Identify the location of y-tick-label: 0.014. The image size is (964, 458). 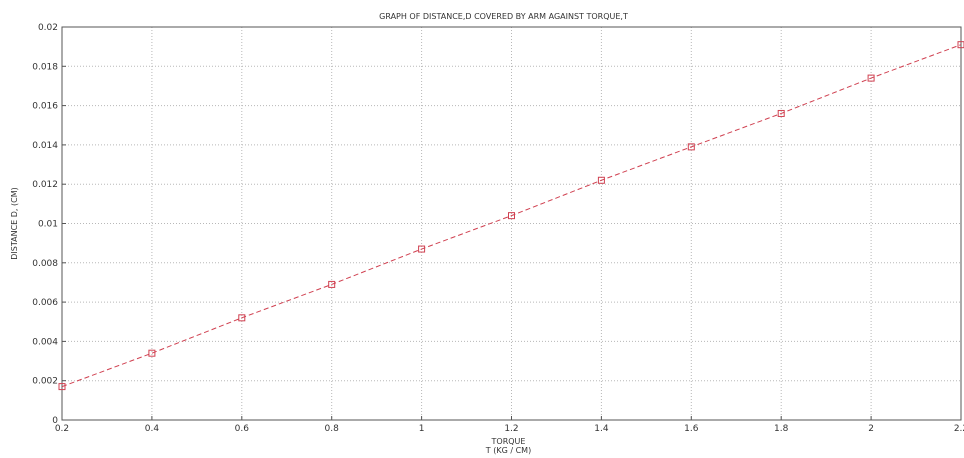
(45, 146).